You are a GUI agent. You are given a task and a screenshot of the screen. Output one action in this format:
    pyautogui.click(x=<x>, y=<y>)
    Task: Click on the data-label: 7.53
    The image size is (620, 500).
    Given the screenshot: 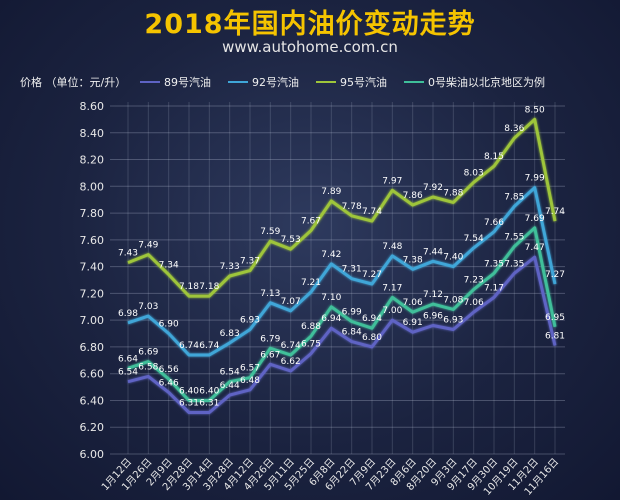 What is the action you would take?
    pyautogui.click(x=291, y=240)
    